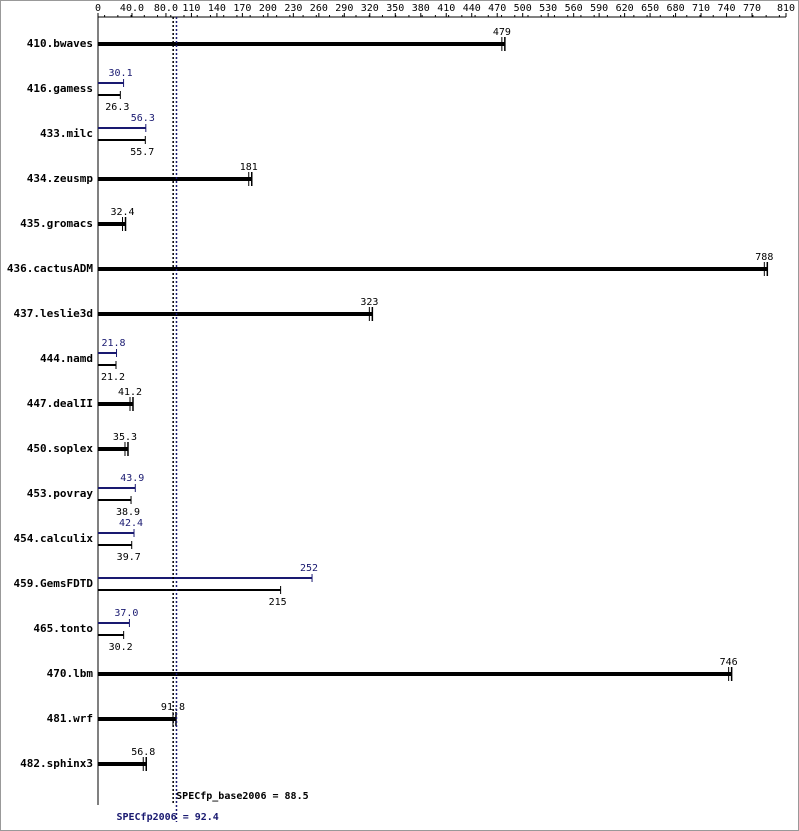  Describe the element at coordinates (309, 568) in the screenshot. I see `value-label: 252` at that location.